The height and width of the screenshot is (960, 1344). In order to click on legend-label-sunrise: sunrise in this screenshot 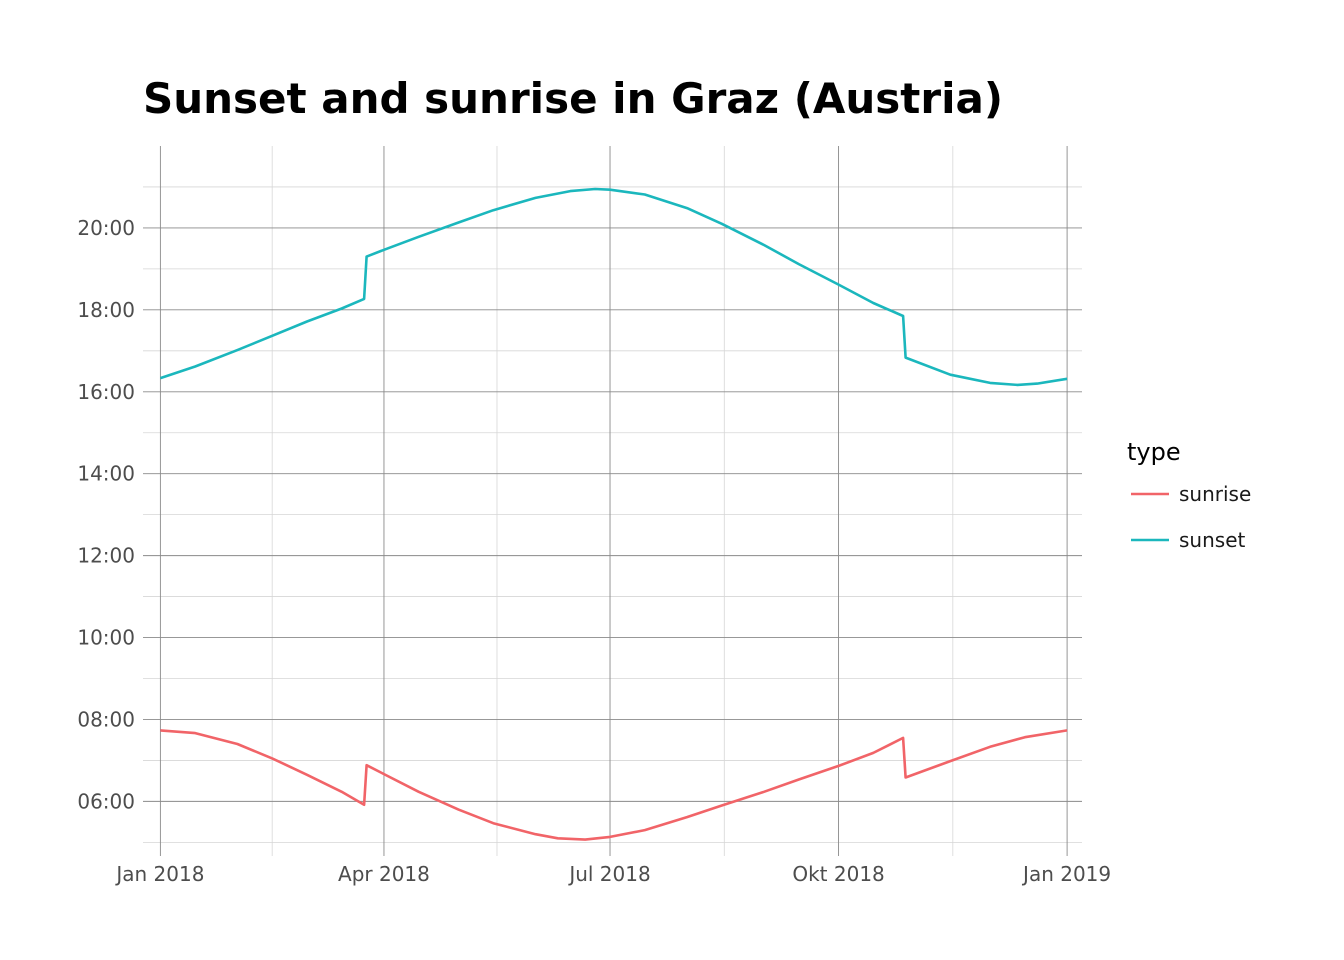, I will do `click(1215, 494)`.